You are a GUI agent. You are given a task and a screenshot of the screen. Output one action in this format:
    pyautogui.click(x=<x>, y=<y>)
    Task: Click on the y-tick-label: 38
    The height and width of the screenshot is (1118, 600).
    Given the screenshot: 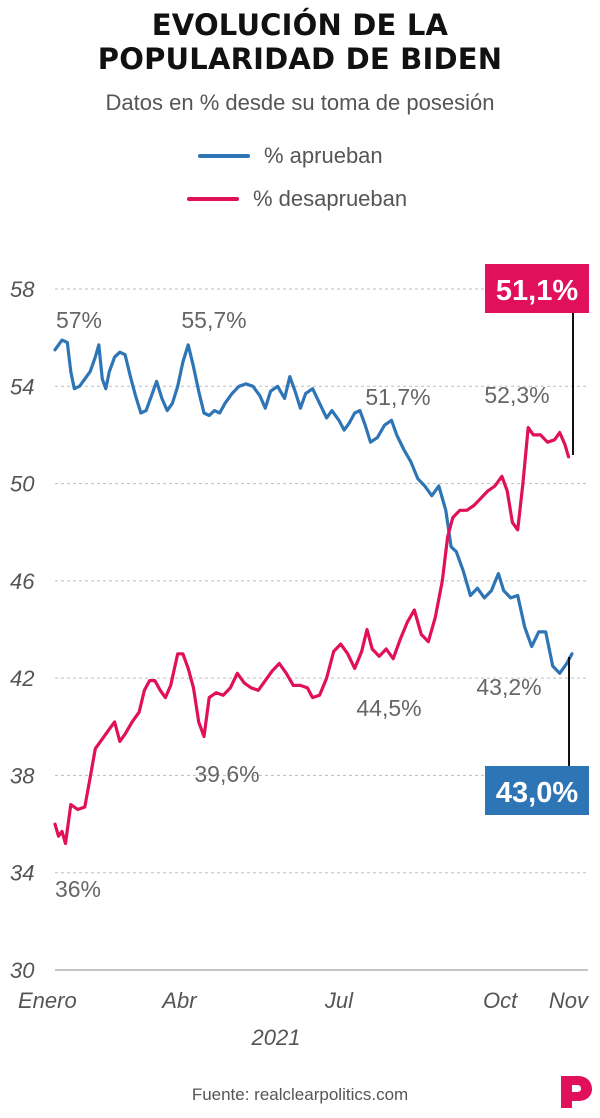 What is the action you would take?
    pyautogui.click(x=22, y=775)
    